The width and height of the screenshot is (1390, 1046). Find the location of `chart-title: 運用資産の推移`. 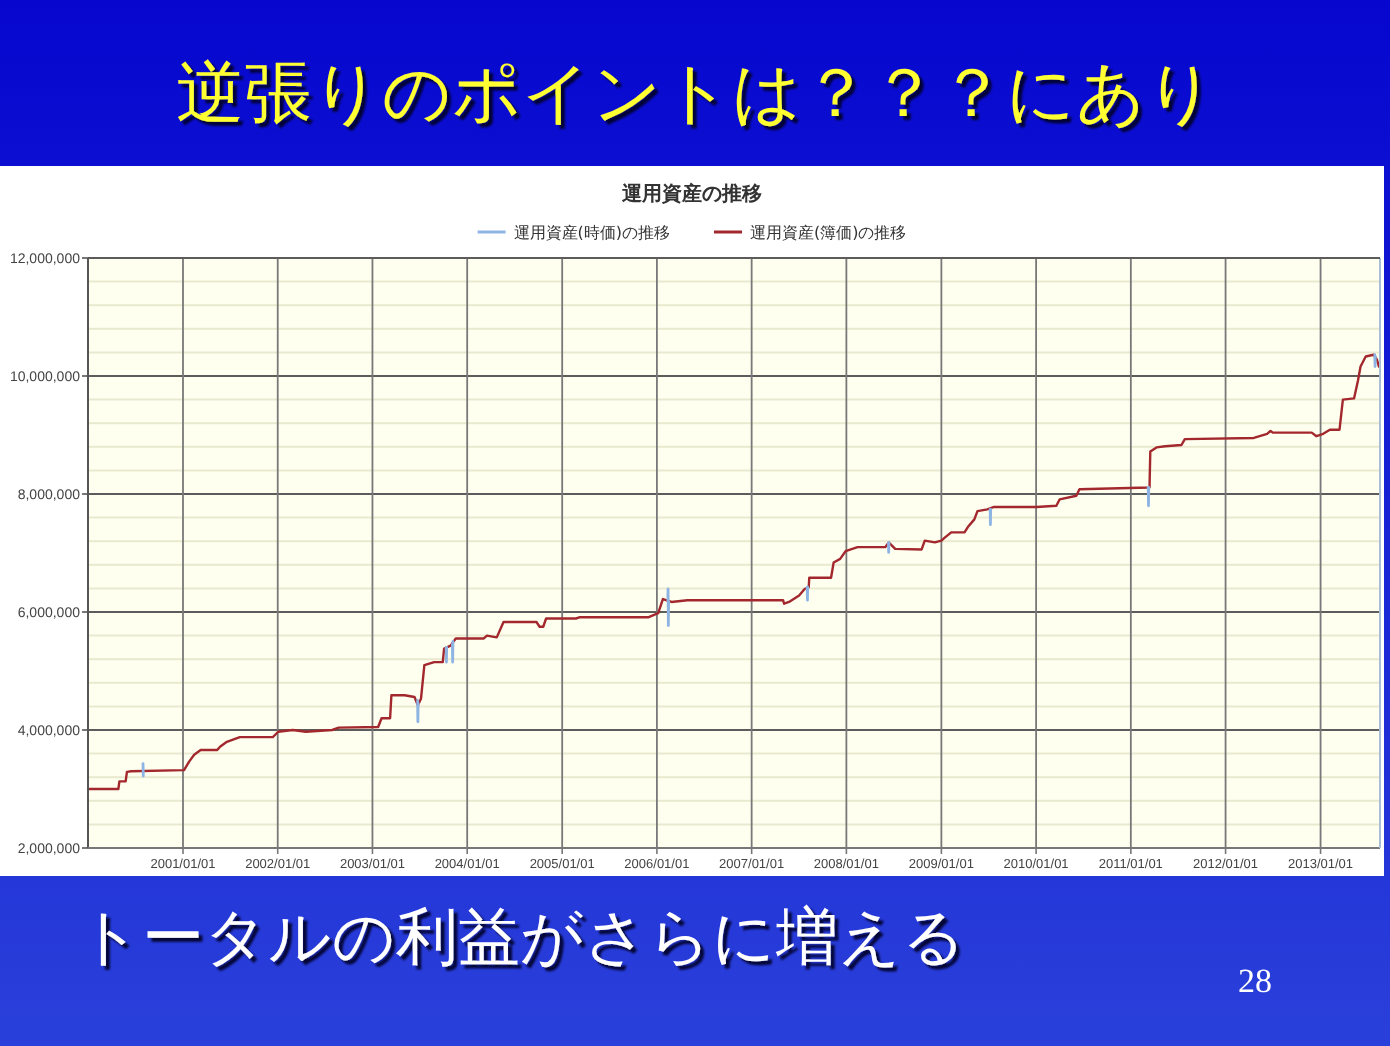

chart-title: 運用資産の推移 is located at coordinates (691, 194).